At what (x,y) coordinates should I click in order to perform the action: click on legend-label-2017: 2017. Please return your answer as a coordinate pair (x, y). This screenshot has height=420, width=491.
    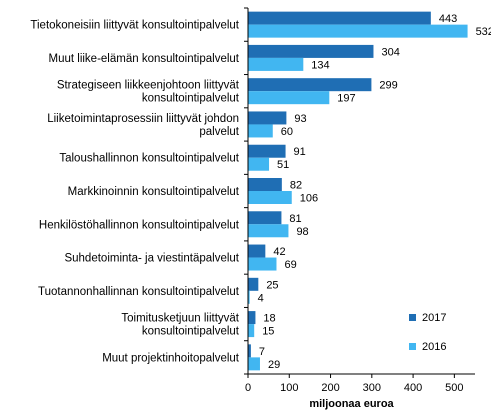
    Looking at the image, I should click on (434, 318).